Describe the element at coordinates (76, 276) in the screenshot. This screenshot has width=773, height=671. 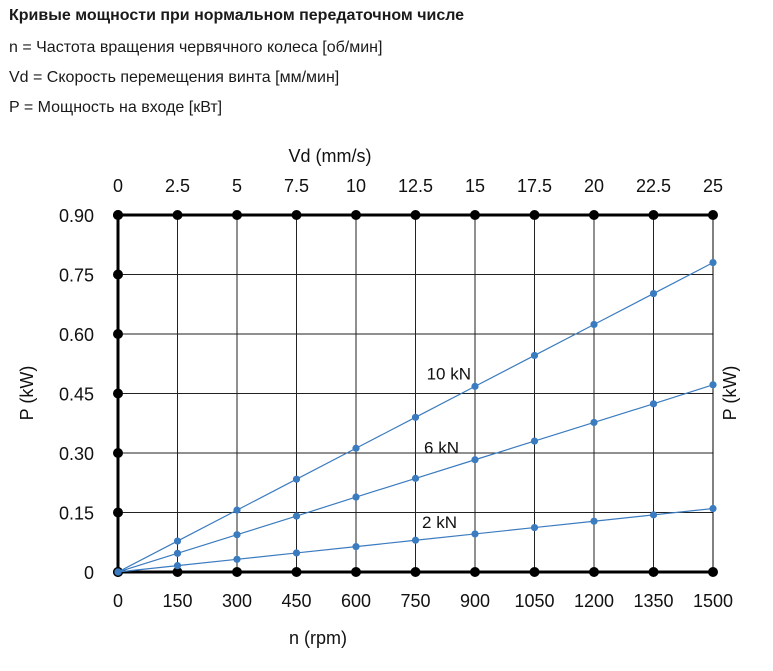
I see `y-tick-label: 0.75` at that location.